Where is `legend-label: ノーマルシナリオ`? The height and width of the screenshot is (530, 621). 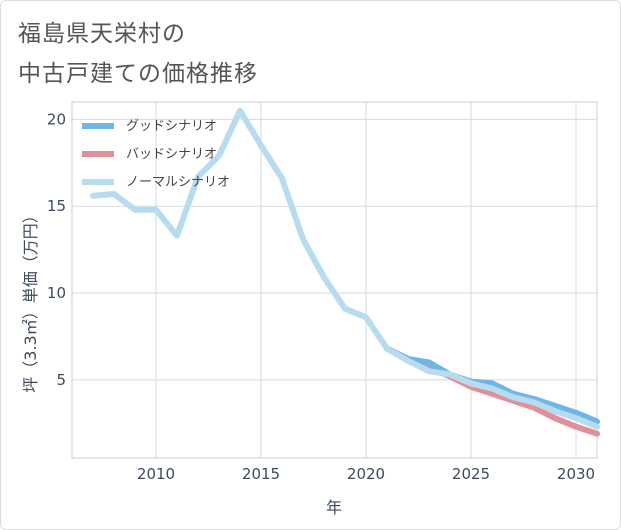 legend-label: ノーマルシナリオ is located at coordinates (178, 182).